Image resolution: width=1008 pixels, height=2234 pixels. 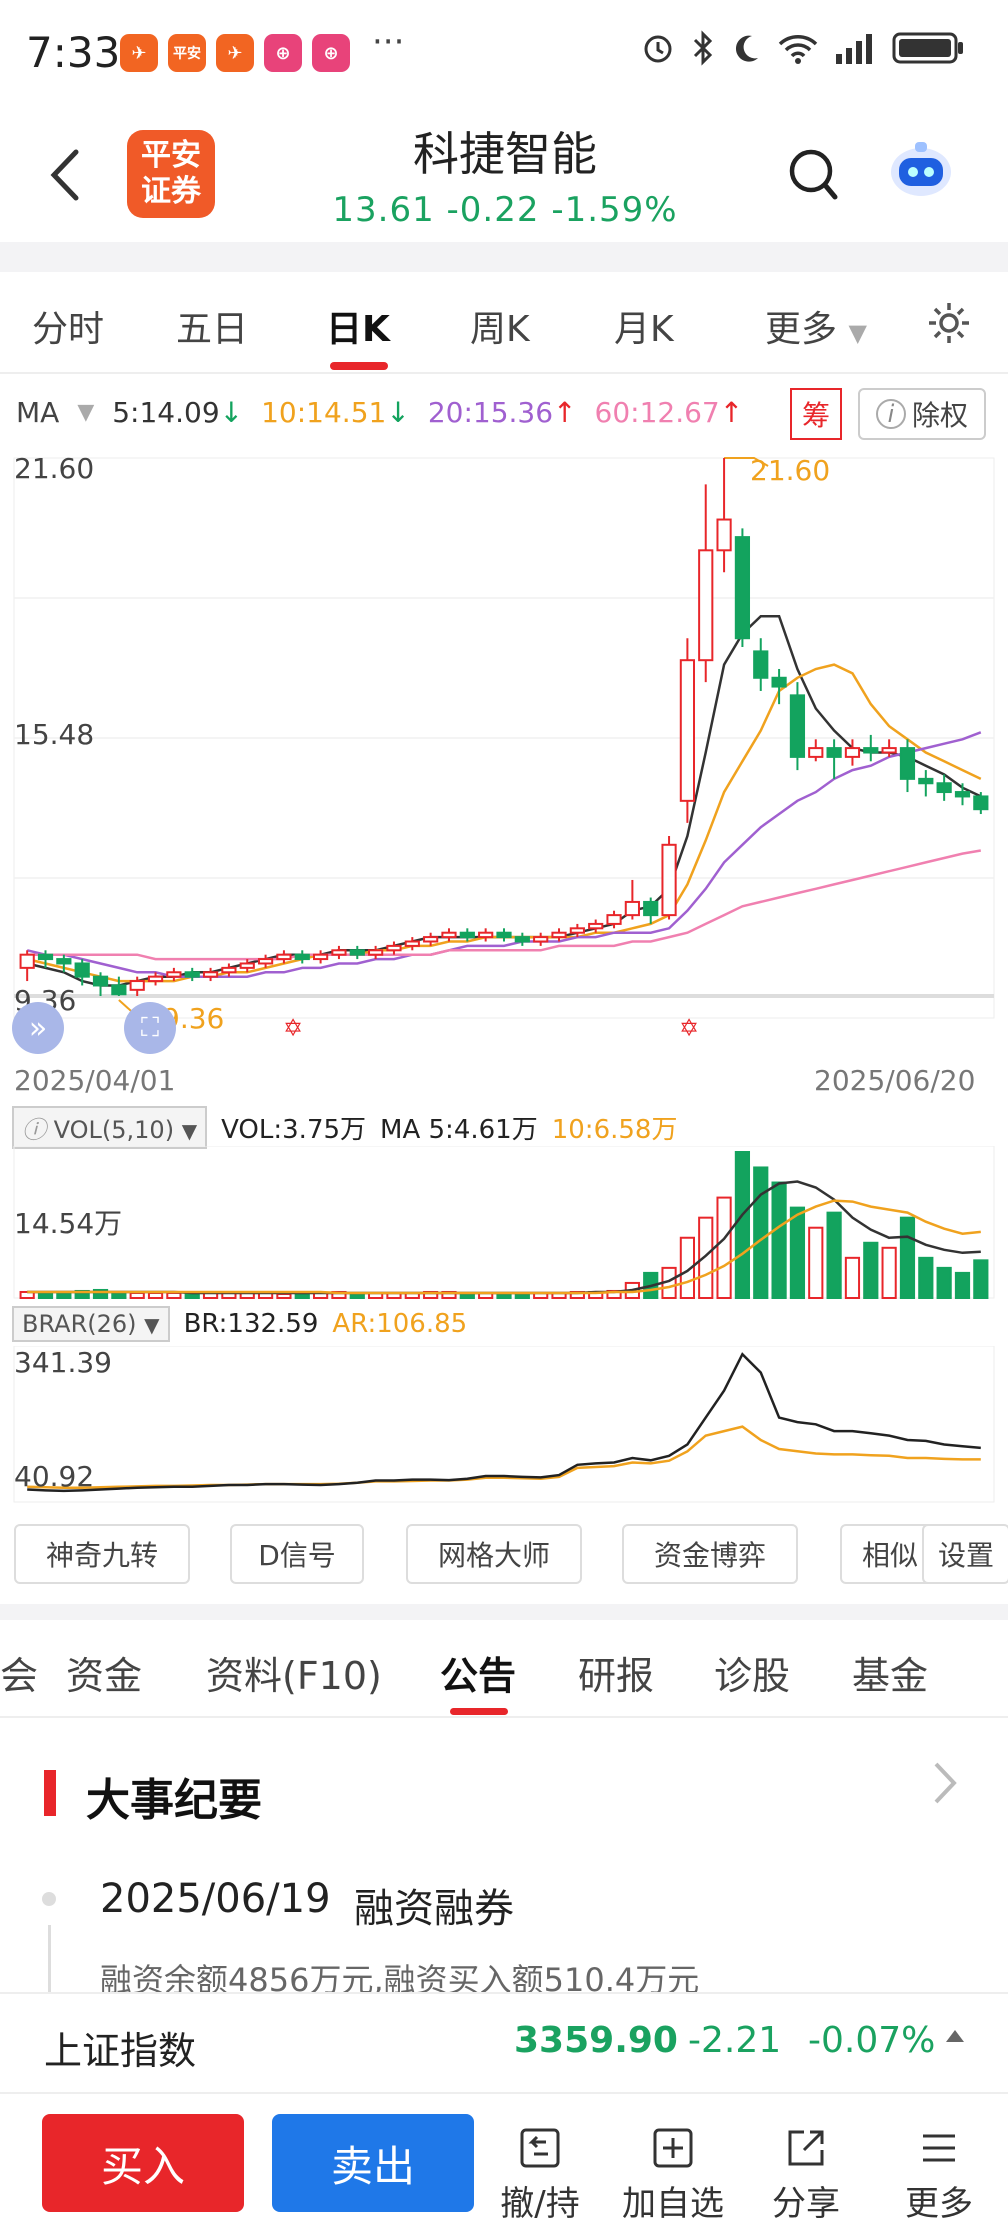 What do you see at coordinates (68, 329) in the screenshot?
I see `tab-fenshi: 分时` at bounding box center [68, 329].